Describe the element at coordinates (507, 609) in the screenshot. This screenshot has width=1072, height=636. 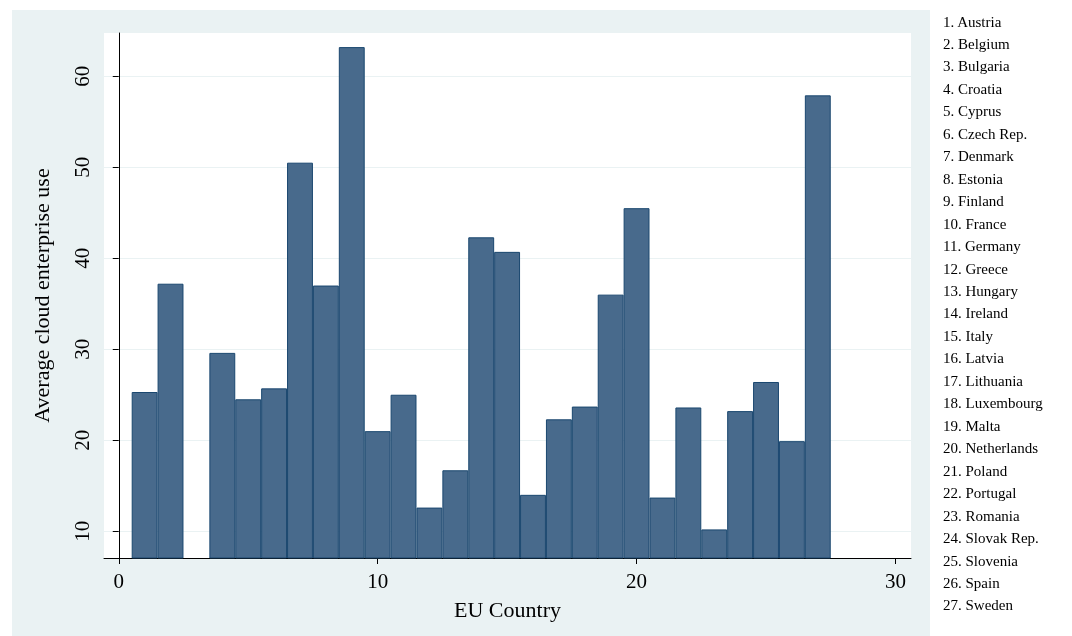
I see `x-axis-title: EU Country` at that location.